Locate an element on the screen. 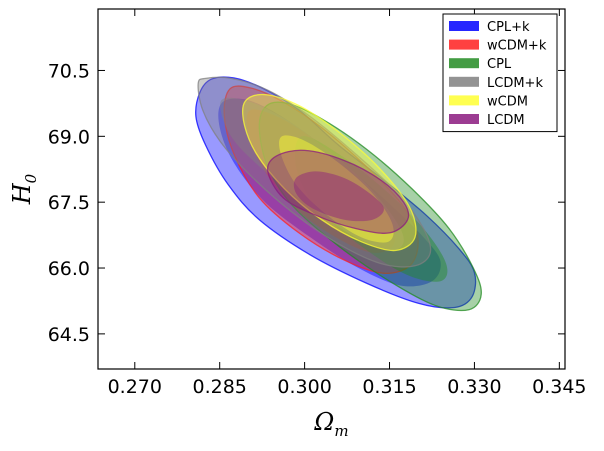 The height and width of the screenshot is (451, 604). y-axis-title: H0 is located at coordinates (24, 189).